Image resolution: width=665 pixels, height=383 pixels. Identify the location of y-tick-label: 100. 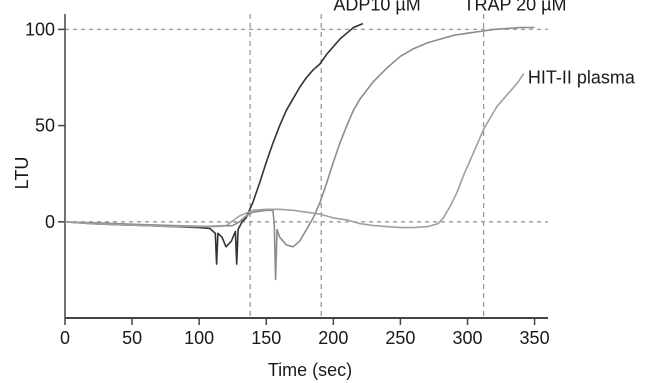
(40, 29).